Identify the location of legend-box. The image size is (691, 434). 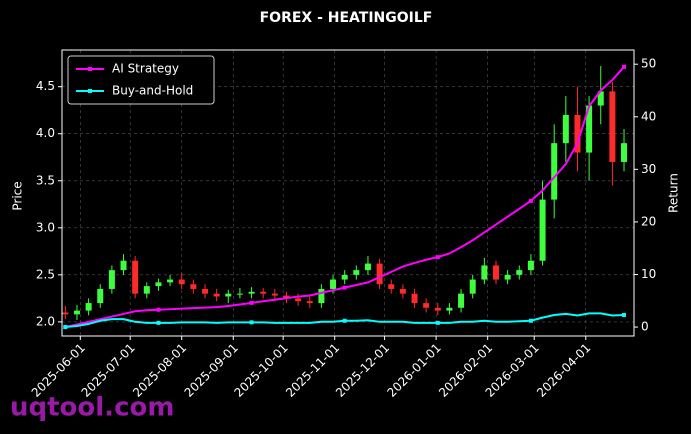
(141, 80).